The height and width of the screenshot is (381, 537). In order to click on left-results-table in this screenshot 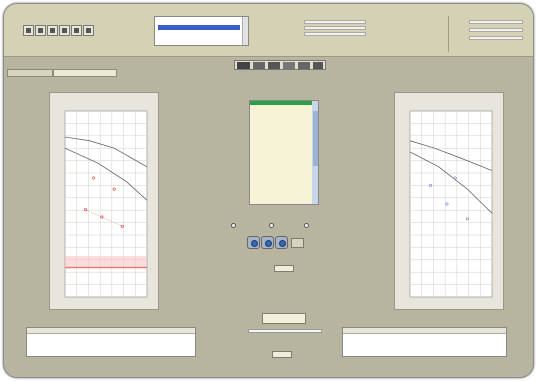, I will do `click(111, 342)`.